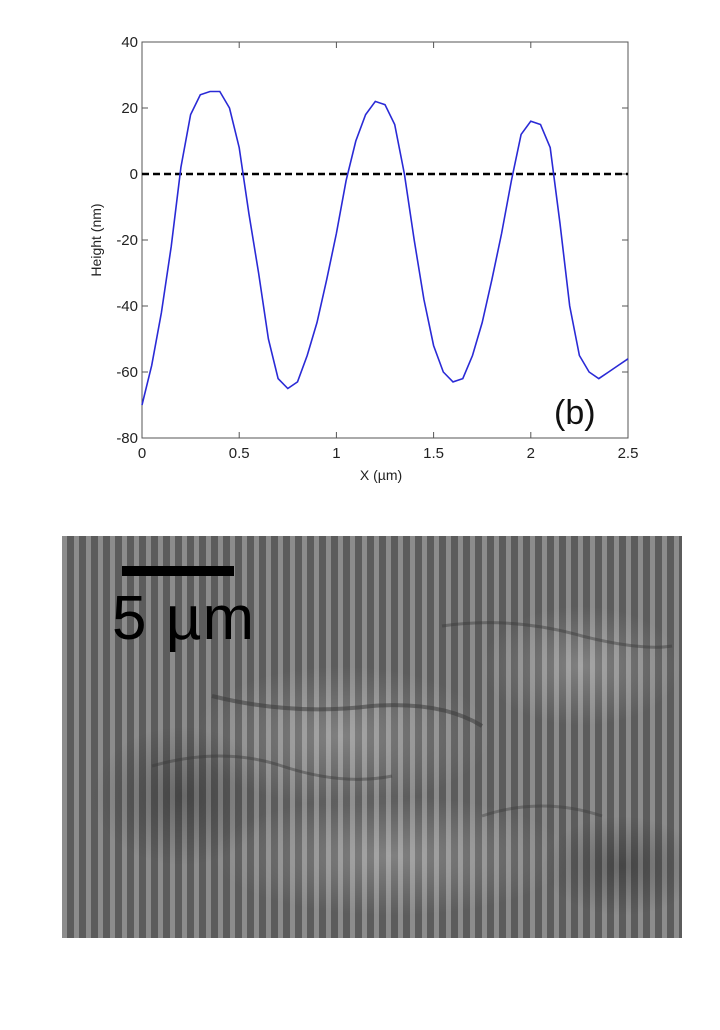  What do you see at coordinates (184, 618) in the screenshot?
I see `scale-bar-label: 5 µm` at bounding box center [184, 618].